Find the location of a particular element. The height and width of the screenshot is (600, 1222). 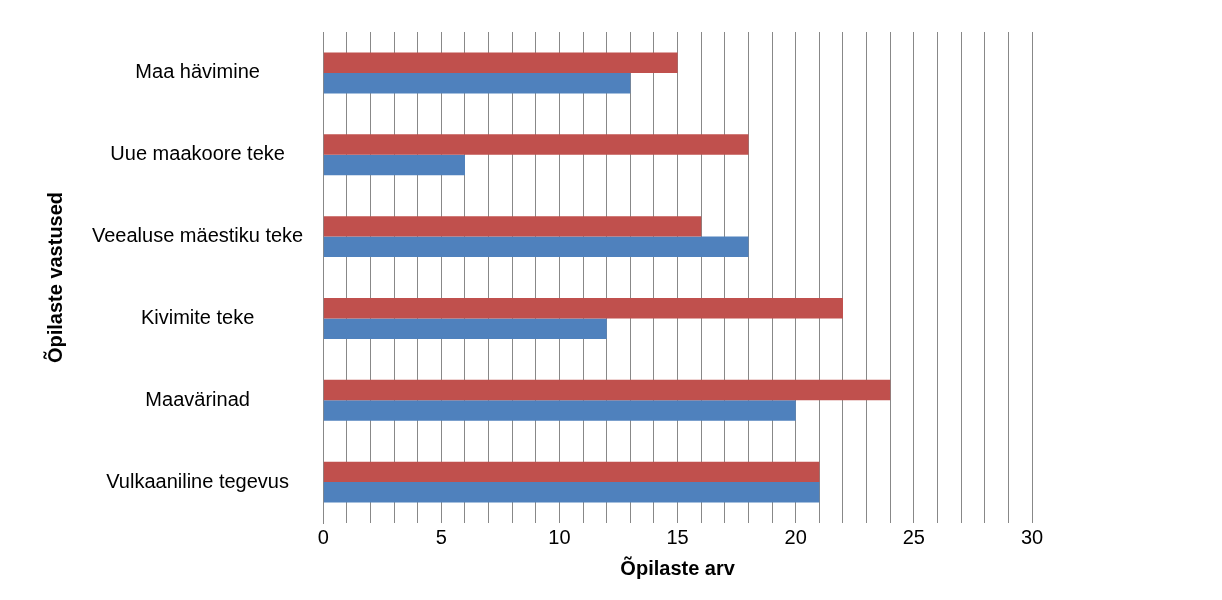

x-tick-label: 15 is located at coordinates (677, 536).